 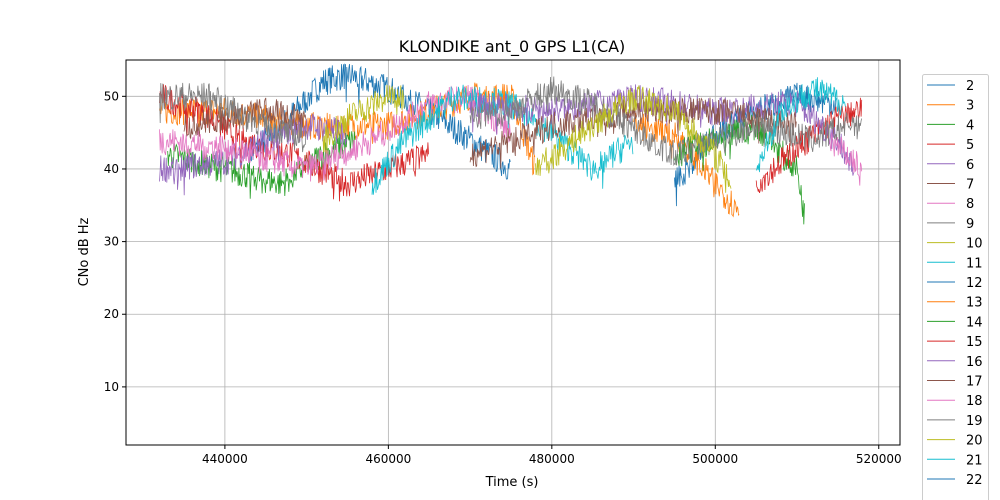 I want to click on legend-label-15: 15, so click(x=974, y=342).